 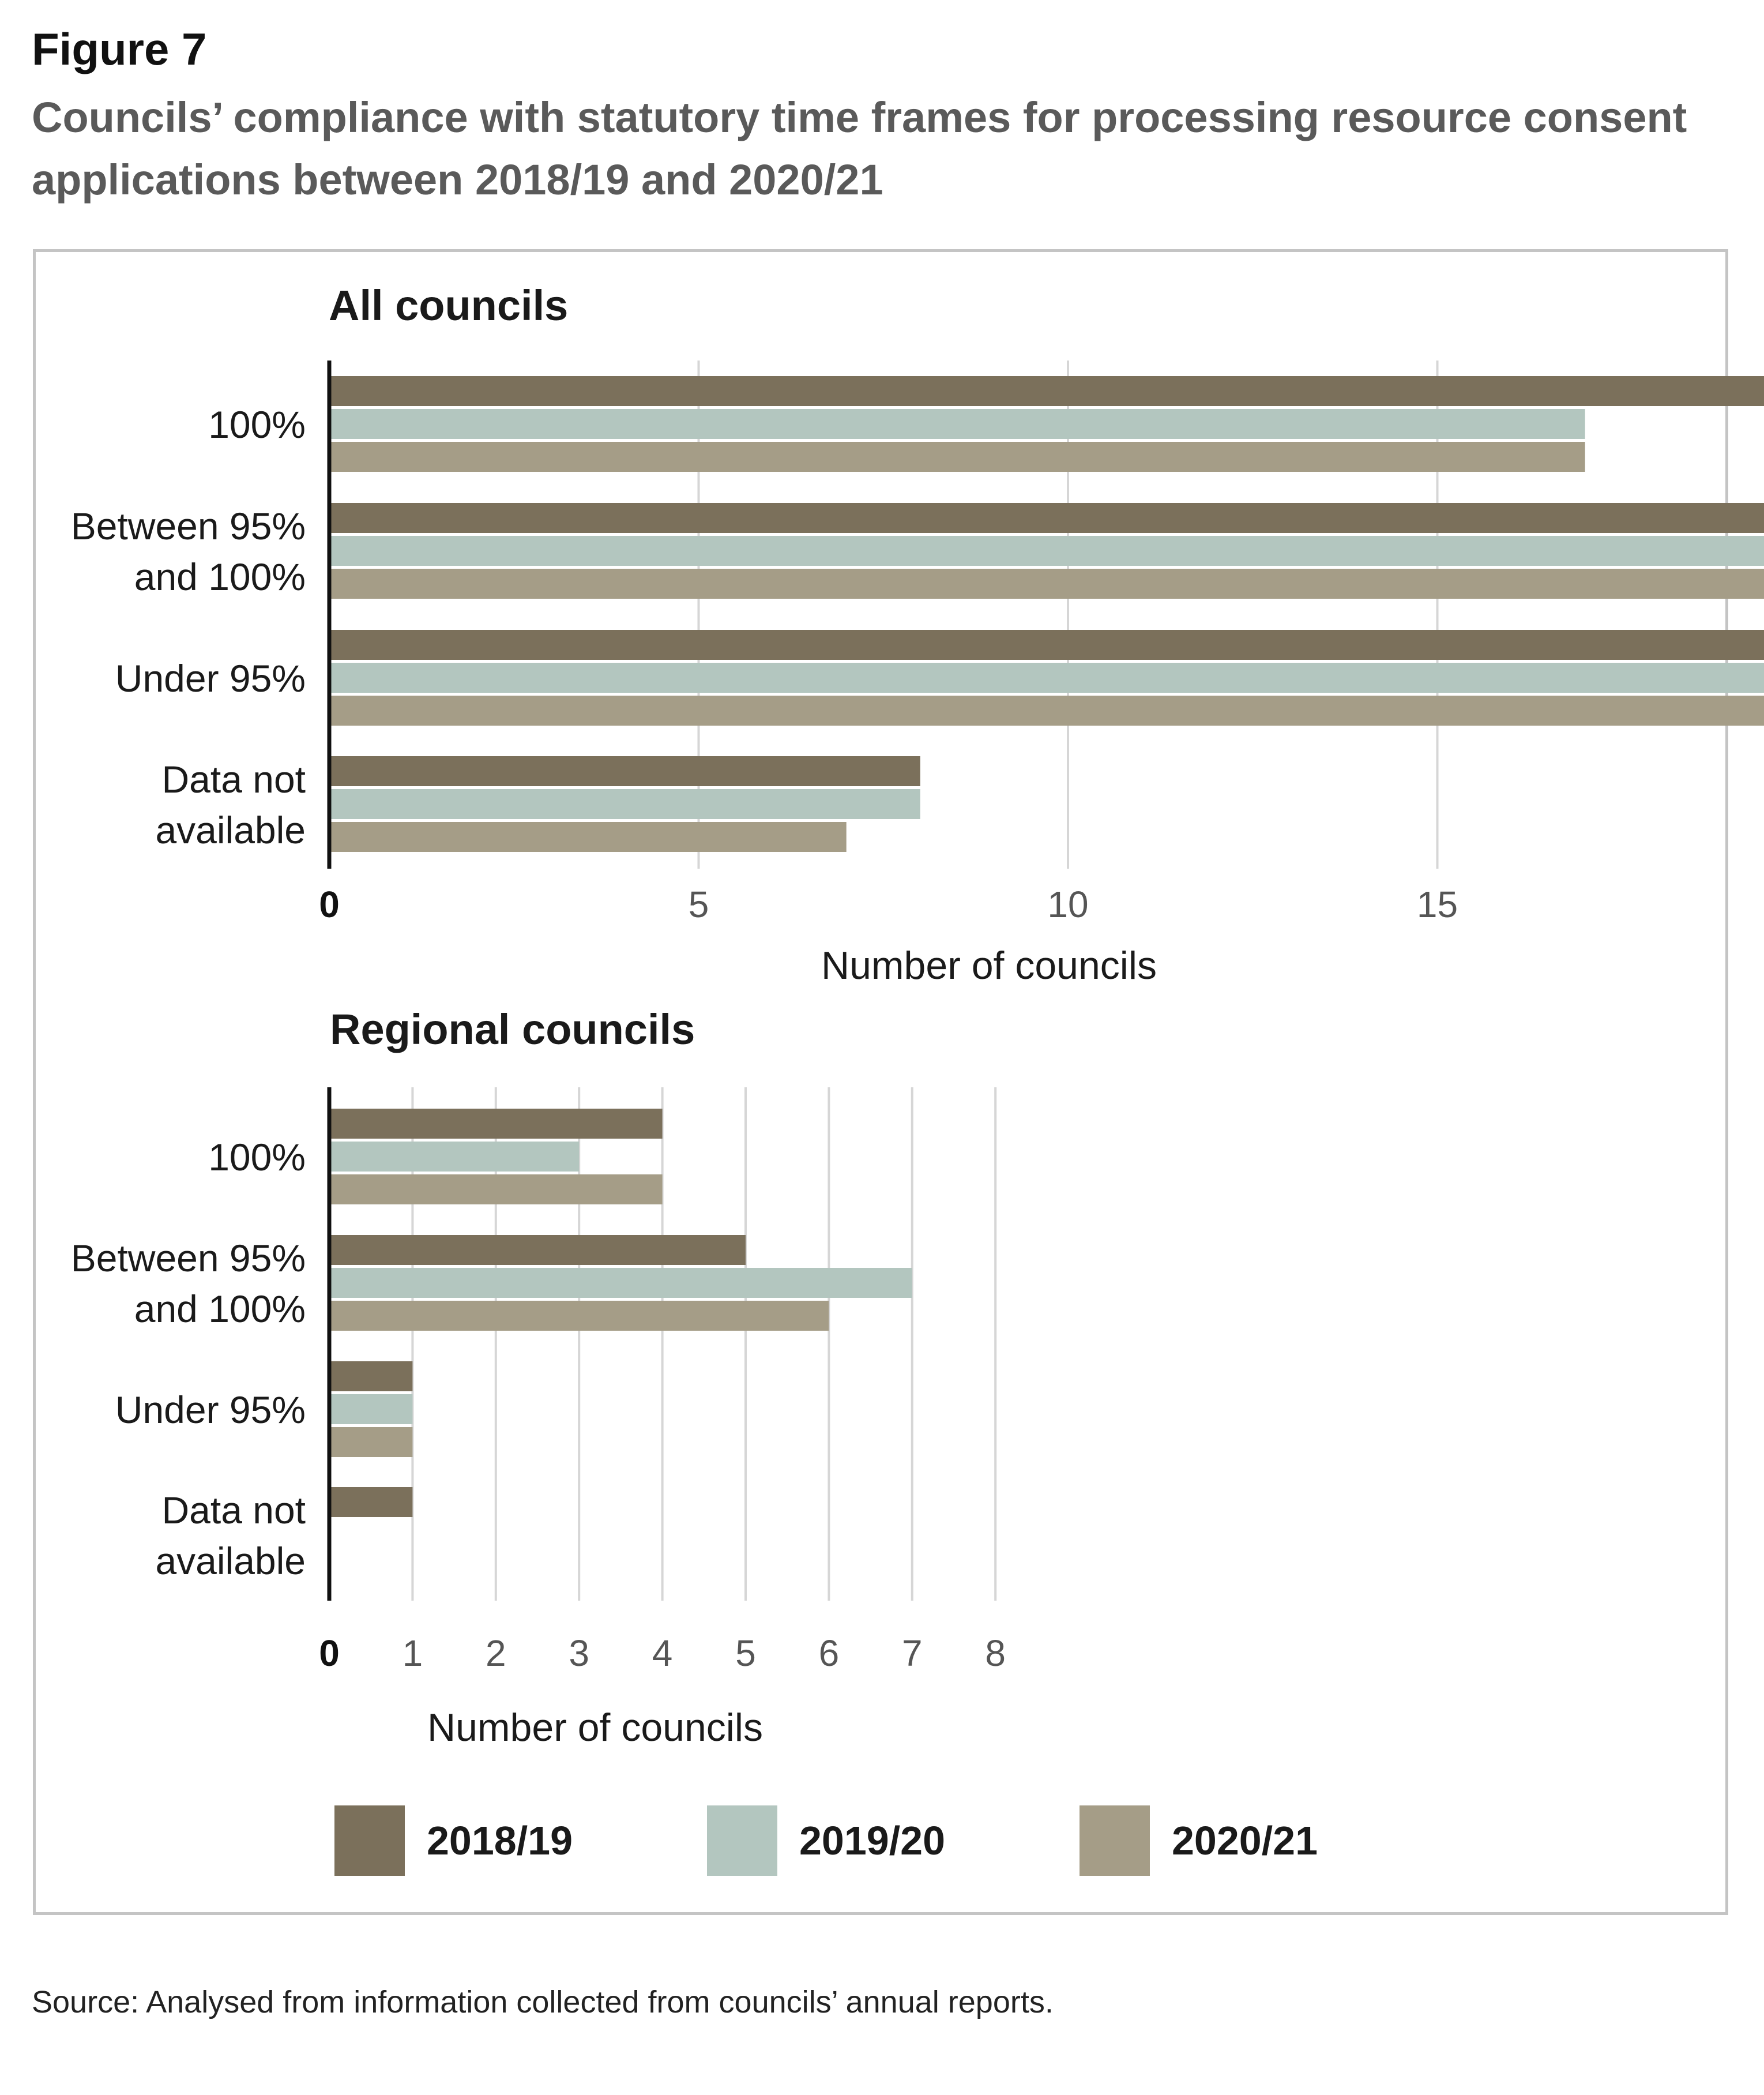 I want to click on category-label-1-3-1: available, so click(x=231, y=1561).